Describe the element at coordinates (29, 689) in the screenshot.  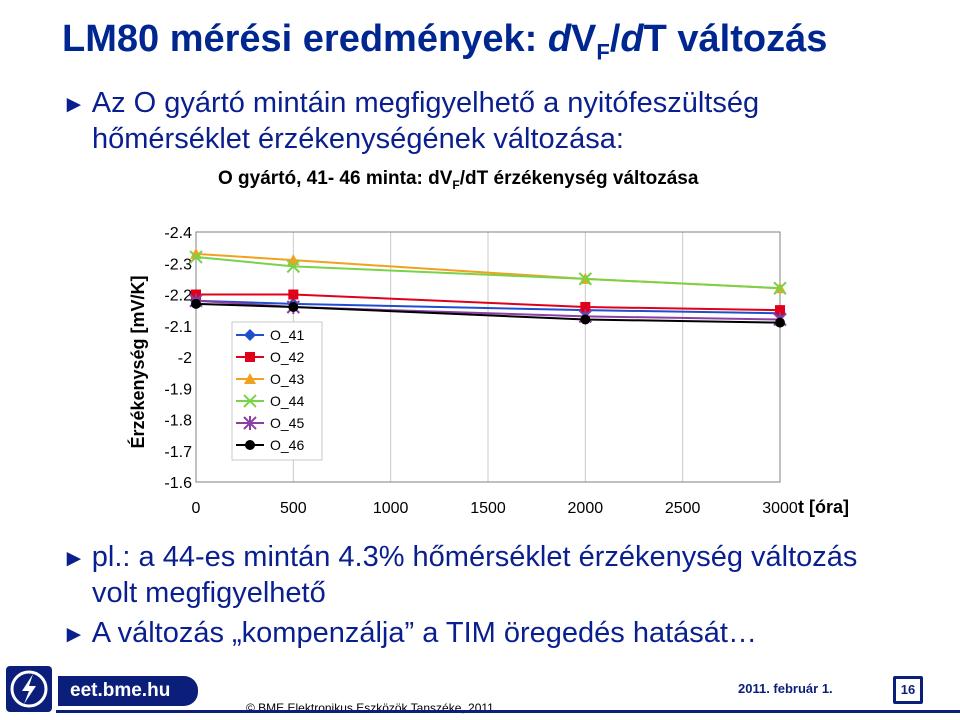
I see `bme-logo-icon` at that location.